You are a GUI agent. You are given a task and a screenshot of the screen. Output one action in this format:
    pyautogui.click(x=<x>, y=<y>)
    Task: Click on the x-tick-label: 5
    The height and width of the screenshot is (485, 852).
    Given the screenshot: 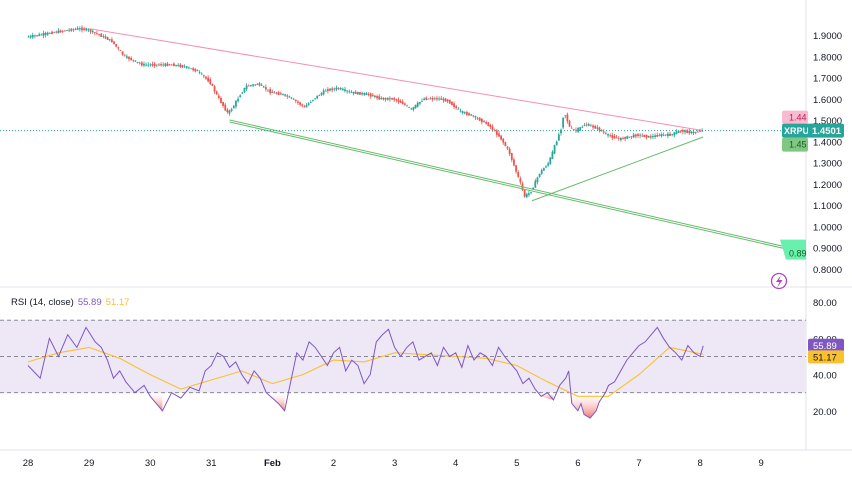 What is the action you would take?
    pyautogui.click(x=516, y=463)
    